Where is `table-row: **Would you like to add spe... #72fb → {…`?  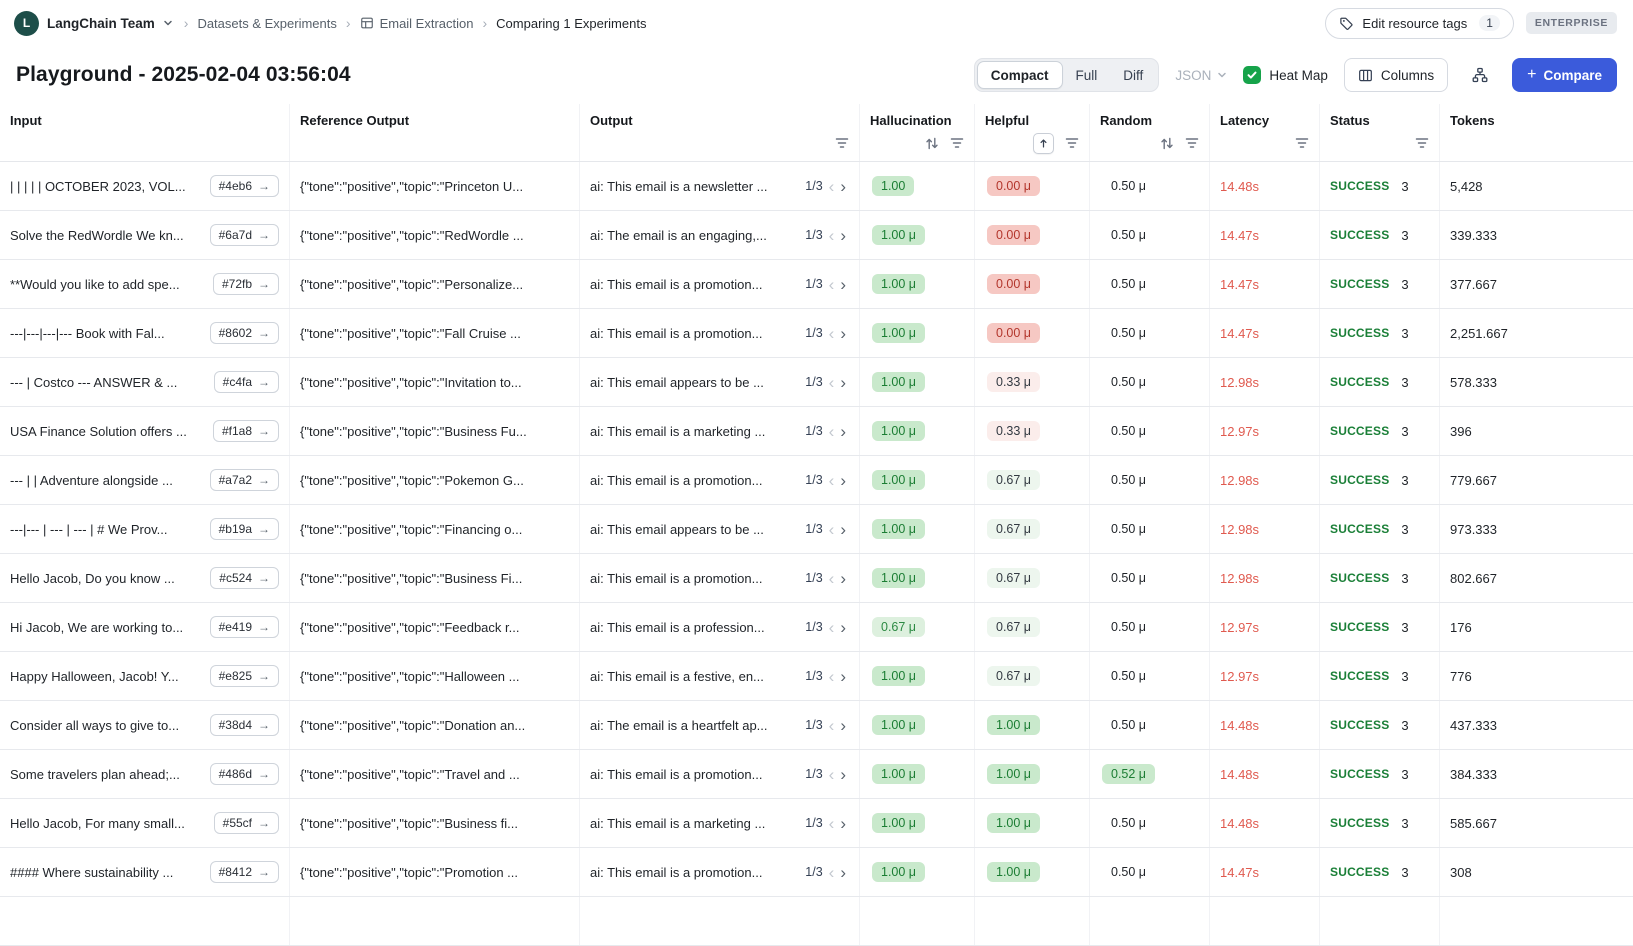 table-row: **Would you like to add spe... #72fb → {… is located at coordinates (816, 284).